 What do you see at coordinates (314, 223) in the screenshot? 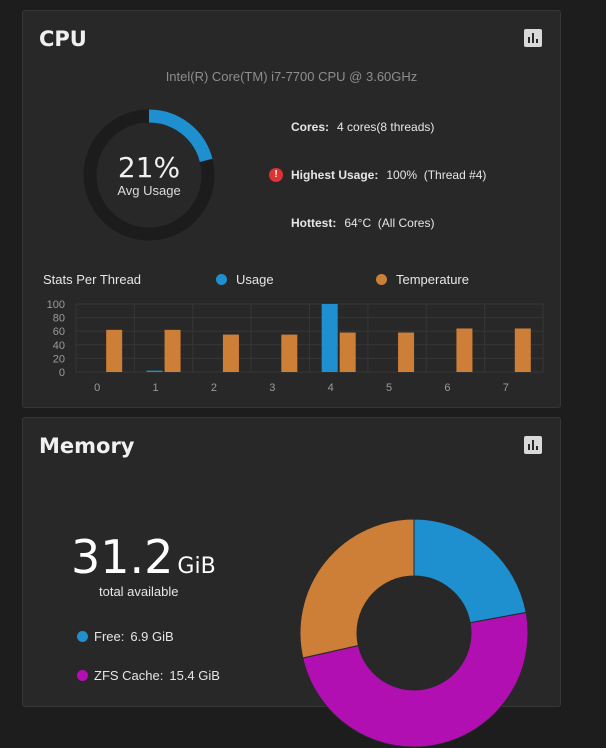
I see `hottest-label: Hottest:` at bounding box center [314, 223].